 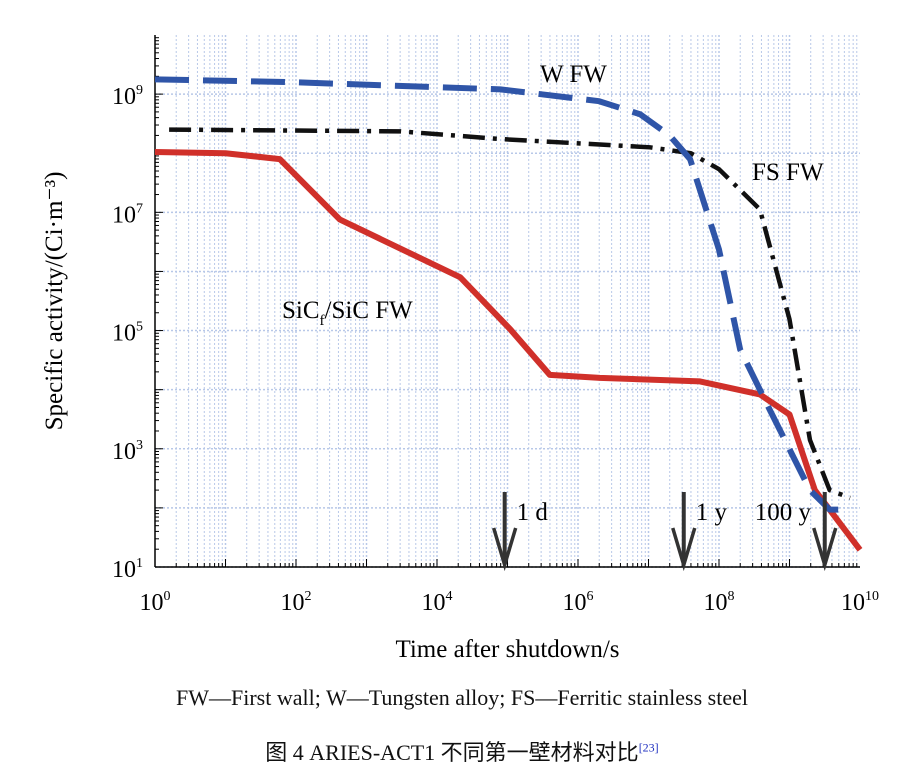 I want to click on label-base: SiC, so click(x=301, y=310).